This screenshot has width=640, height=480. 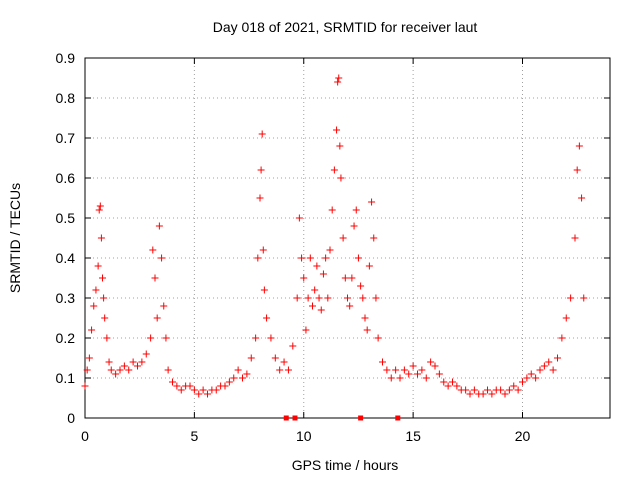 I want to click on x-tick-label: 0, so click(x=85, y=436).